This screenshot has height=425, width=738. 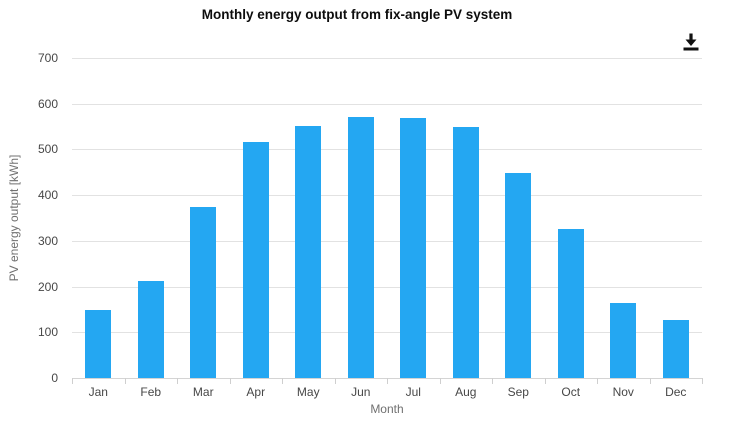 What do you see at coordinates (675, 348) in the screenshot?
I see `bar-dec` at bounding box center [675, 348].